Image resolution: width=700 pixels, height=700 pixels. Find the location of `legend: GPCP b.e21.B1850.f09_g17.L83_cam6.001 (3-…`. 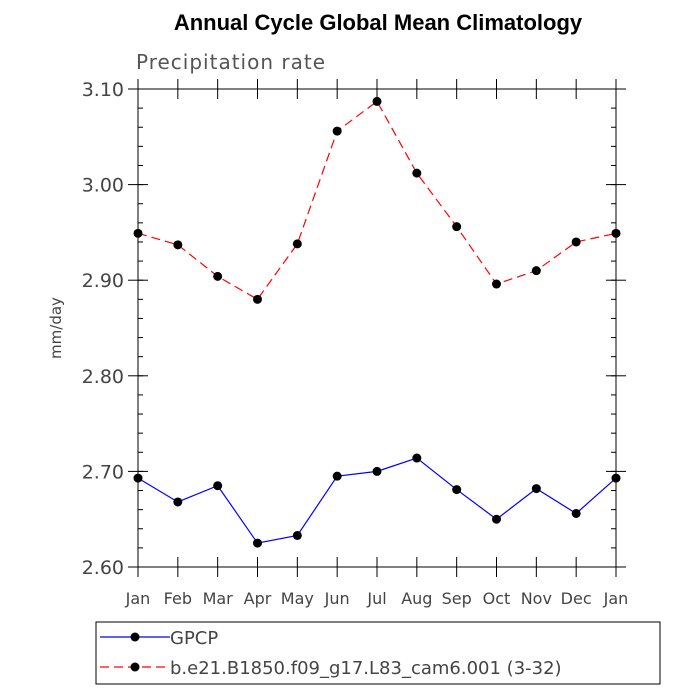

legend: GPCP b.e21.B1850.f09_g17.L83_cam6.001 (3-… is located at coordinates (378, 653).